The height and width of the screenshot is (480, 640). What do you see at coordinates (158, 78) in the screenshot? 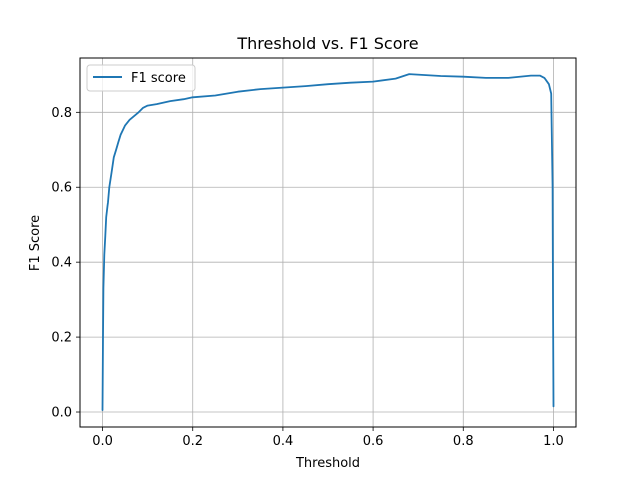
I see `legend-label-f1-score: F1 score` at bounding box center [158, 78].